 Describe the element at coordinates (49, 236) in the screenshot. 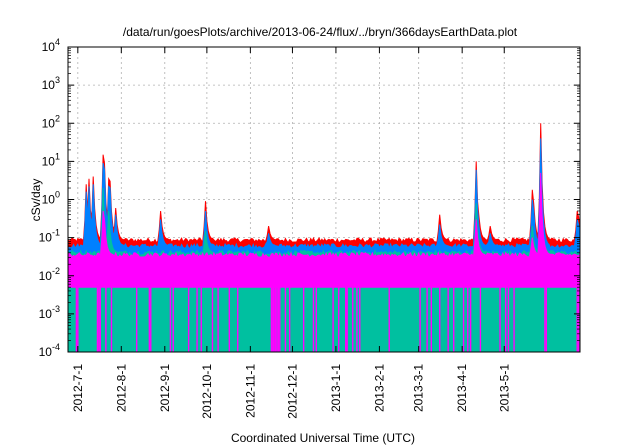

I see `y-tick-label: 10⁻¹` at that location.